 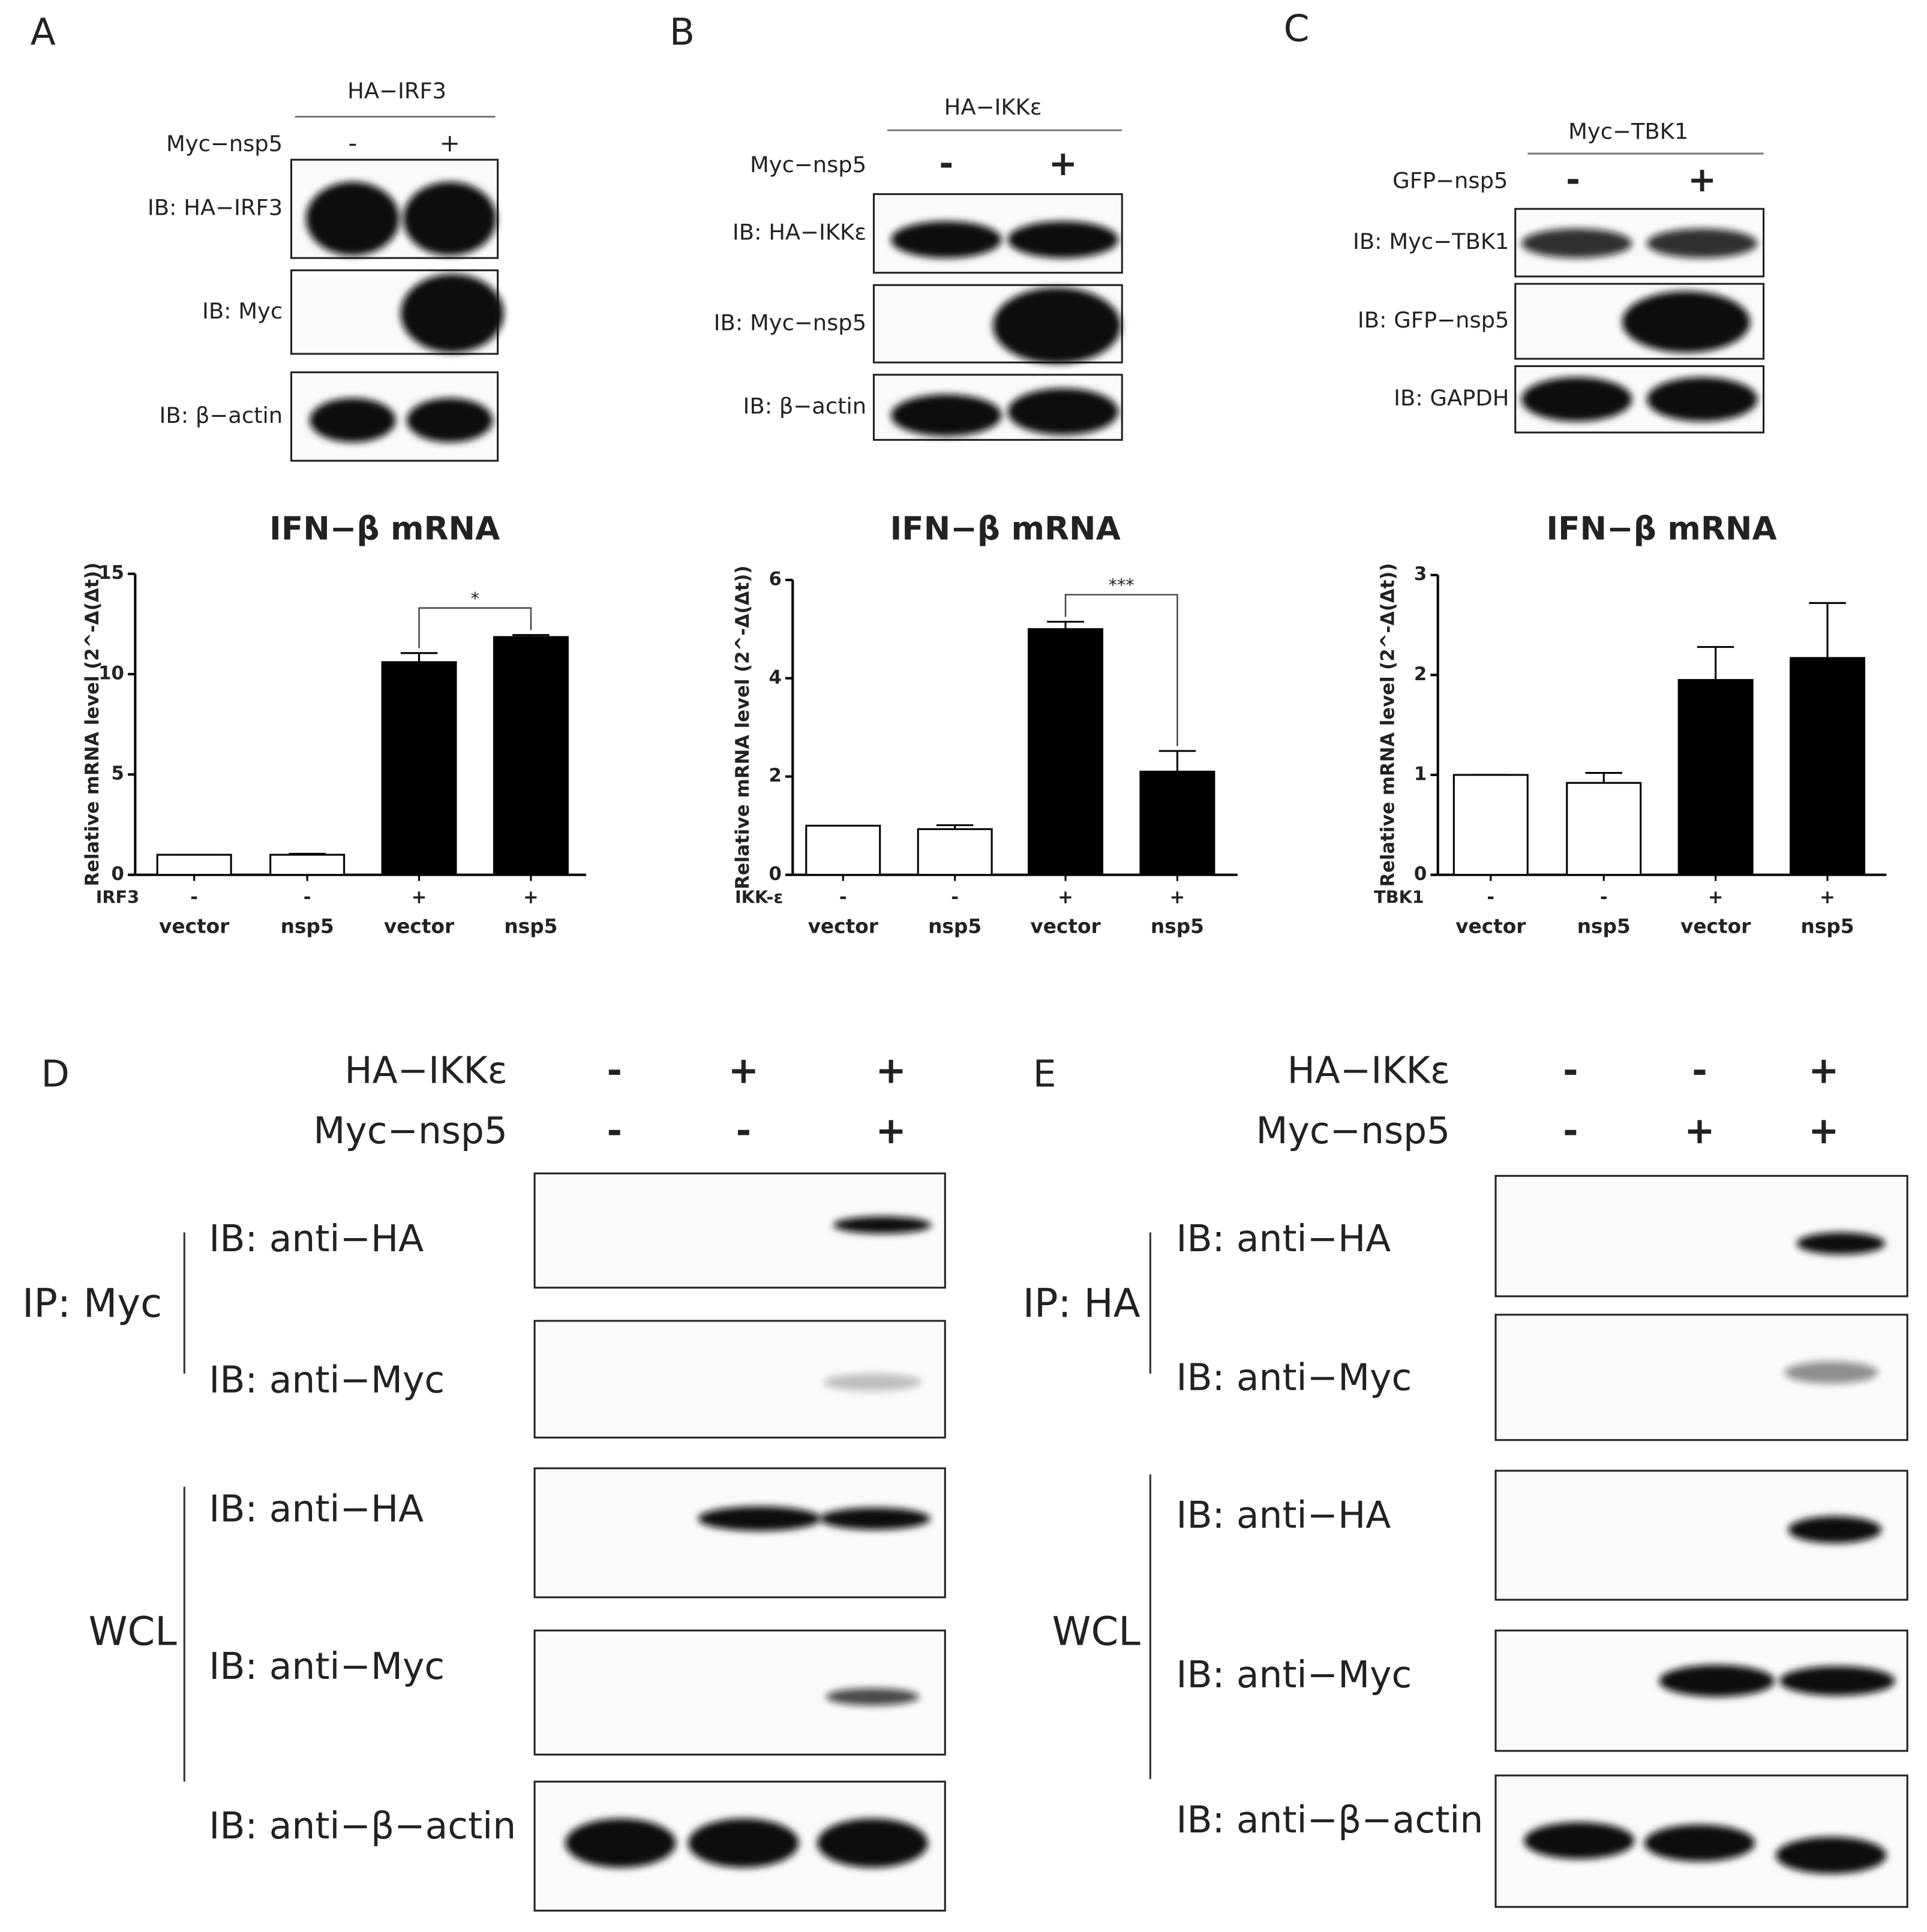 I want to click on panel-letter: B, so click(x=682, y=32).